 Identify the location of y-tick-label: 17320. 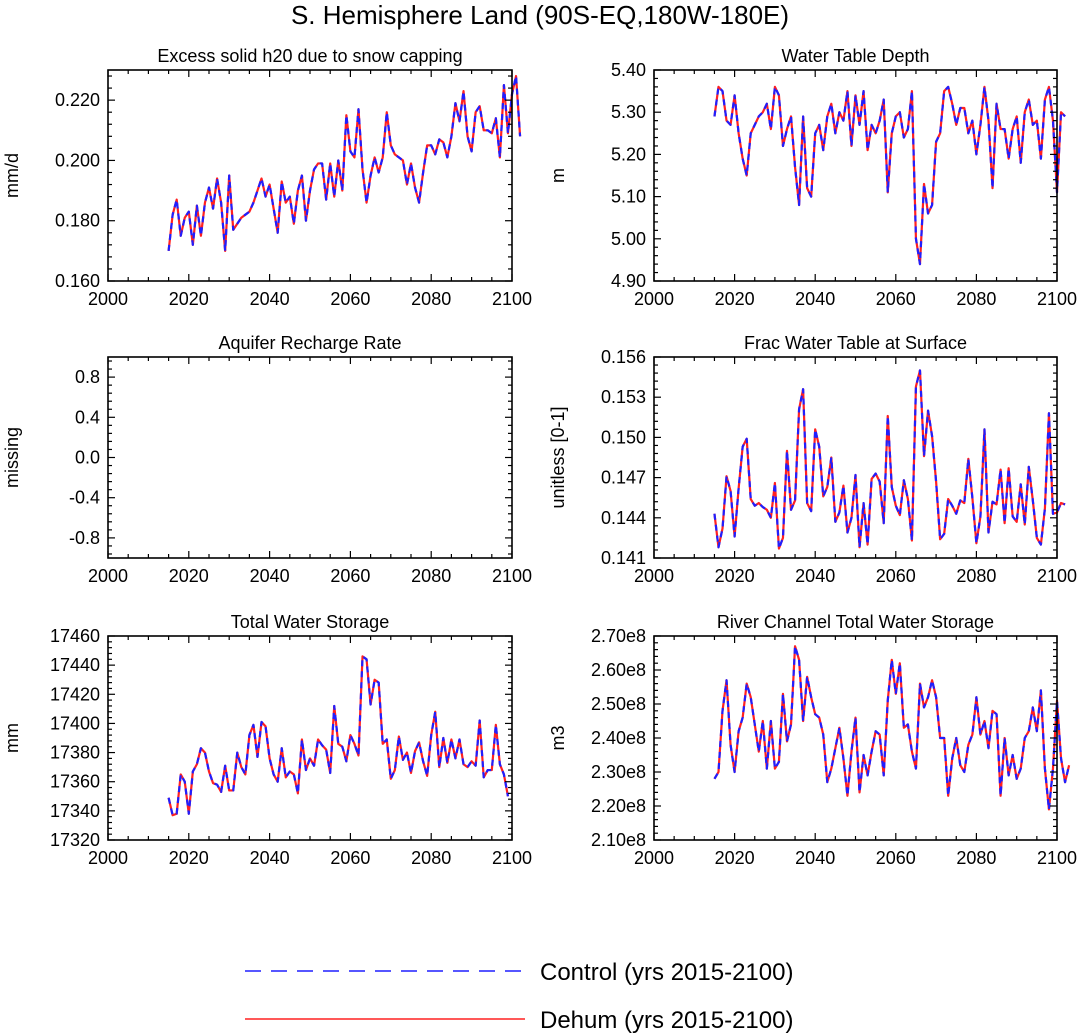
(75, 840).